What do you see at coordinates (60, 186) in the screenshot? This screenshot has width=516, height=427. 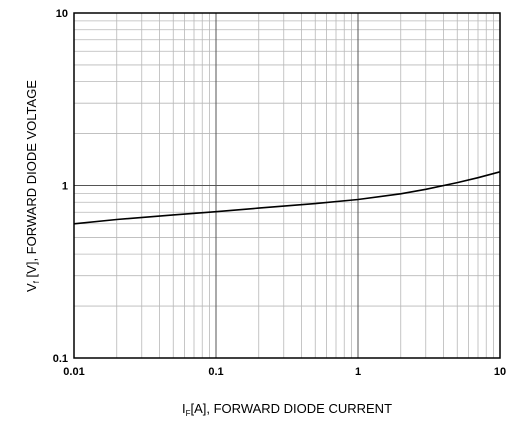 I see `y-tick-labels: 0.1 1 10` at bounding box center [60, 186].